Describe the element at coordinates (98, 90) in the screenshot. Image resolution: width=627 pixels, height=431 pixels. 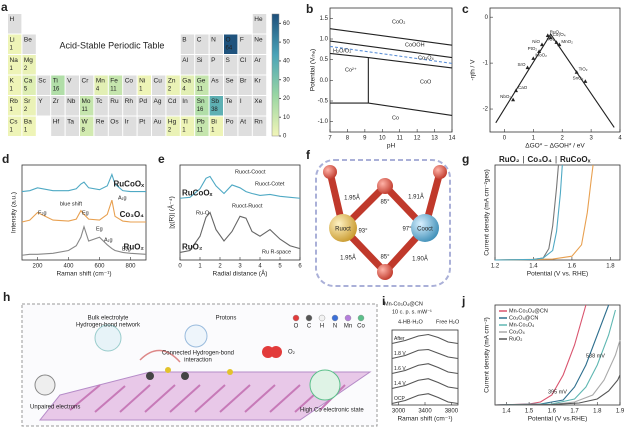
I see `element-count: 4` at that location.